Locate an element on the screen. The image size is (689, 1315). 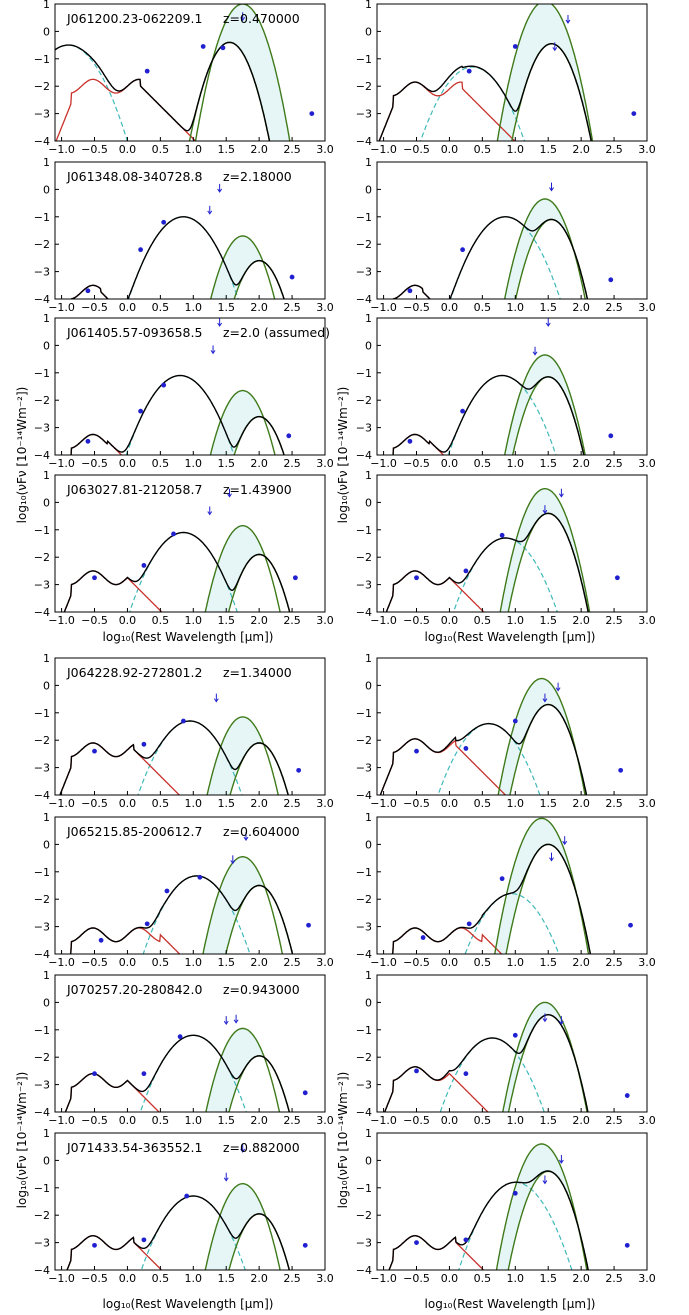
panel-frame is located at coordinates (190, 726).